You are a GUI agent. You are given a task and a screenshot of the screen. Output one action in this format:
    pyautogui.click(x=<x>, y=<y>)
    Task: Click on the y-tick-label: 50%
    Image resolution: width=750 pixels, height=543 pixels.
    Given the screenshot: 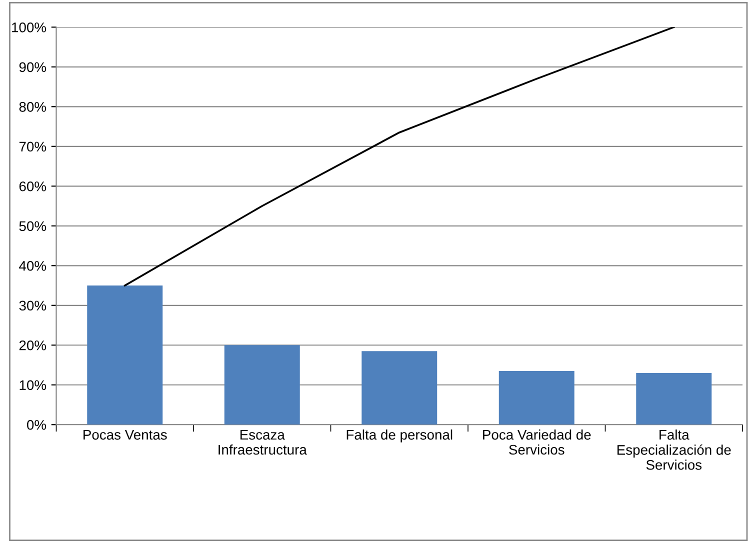 What is the action you would take?
    pyautogui.click(x=32, y=226)
    